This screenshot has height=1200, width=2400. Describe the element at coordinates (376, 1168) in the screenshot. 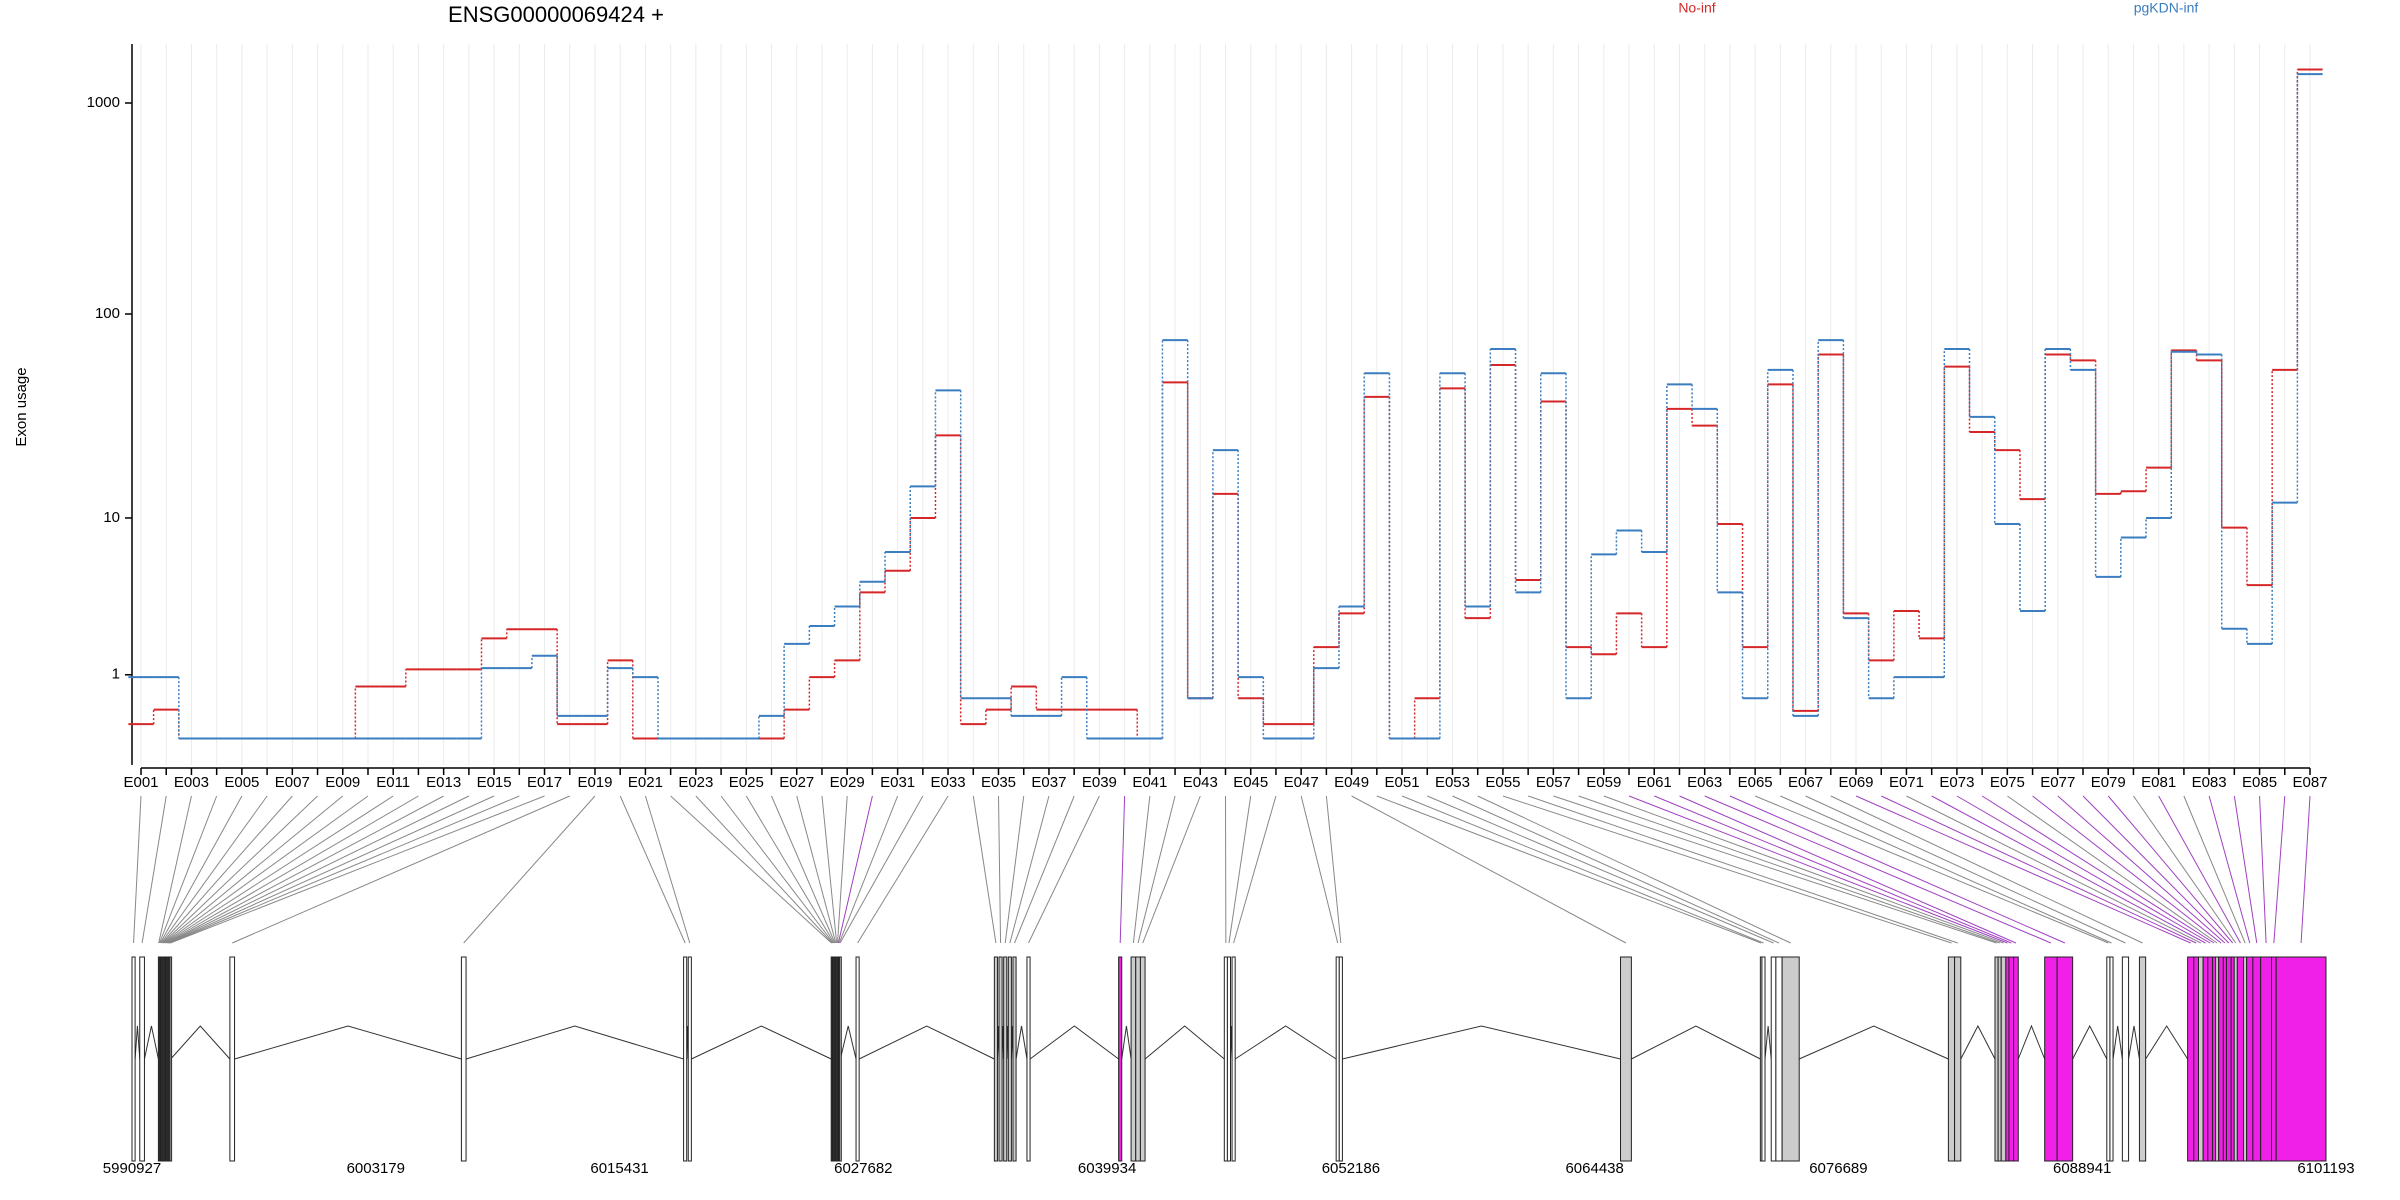

I see `genomic-tick-label: 6003179` at that location.